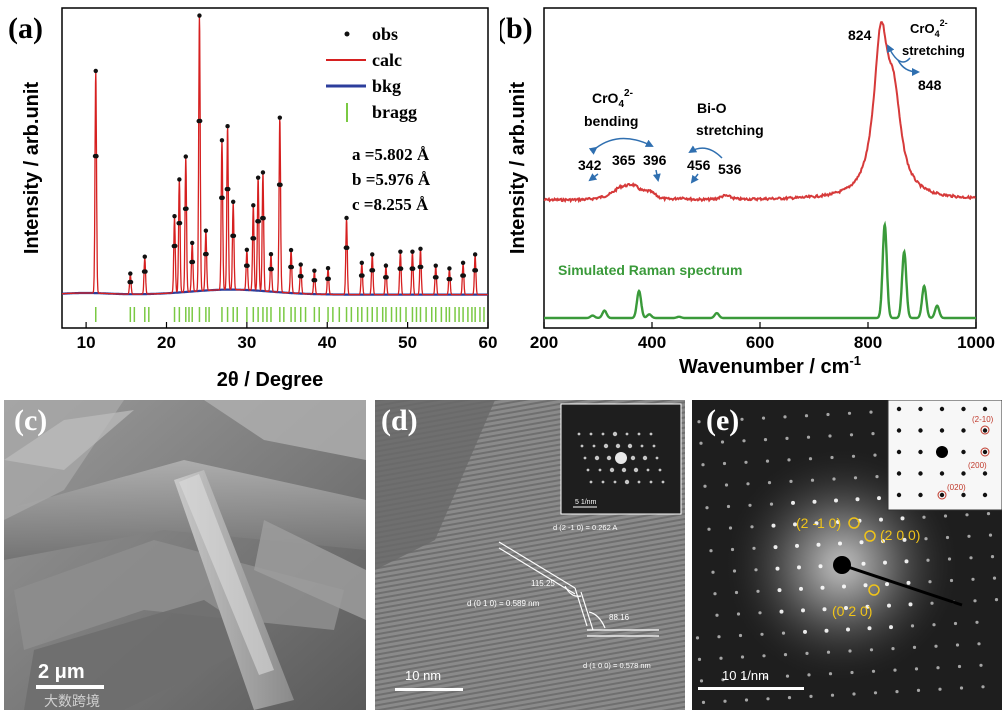 The image size is (1007, 716). What do you see at coordinates (624, 160) in the screenshot?
I see `peak-label-365: 365` at bounding box center [624, 160].